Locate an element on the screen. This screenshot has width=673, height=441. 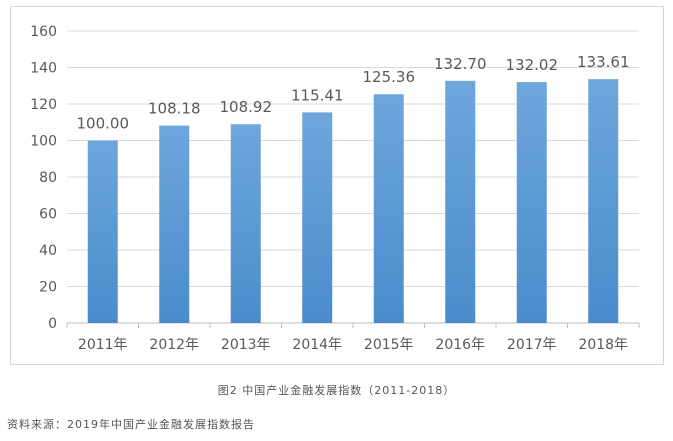
y-tick-label: 60 is located at coordinates (48, 215).